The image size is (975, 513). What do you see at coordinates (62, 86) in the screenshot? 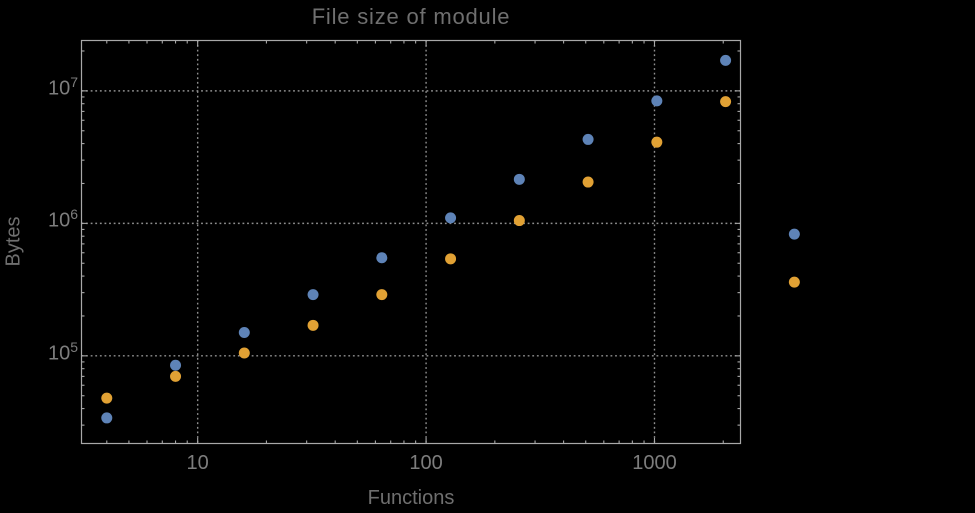
I see `y-tick-label: 10⁷` at bounding box center [62, 86].